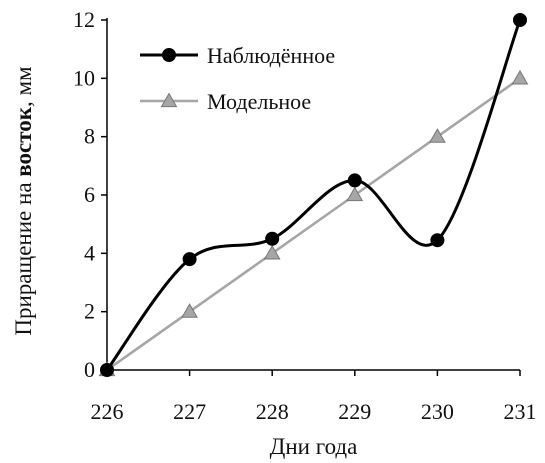 The height and width of the screenshot is (463, 545). Describe the element at coordinates (259, 101) in the screenshot. I see `legend-label: Модельное` at that location.